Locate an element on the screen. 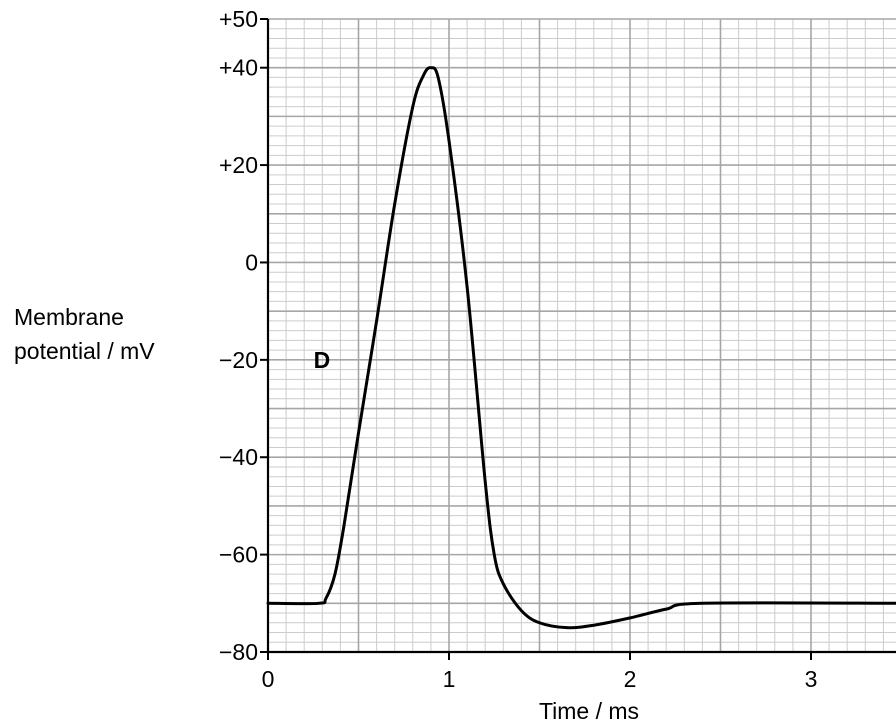  y-tick-label: +20 is located at coordinates (238, 165).